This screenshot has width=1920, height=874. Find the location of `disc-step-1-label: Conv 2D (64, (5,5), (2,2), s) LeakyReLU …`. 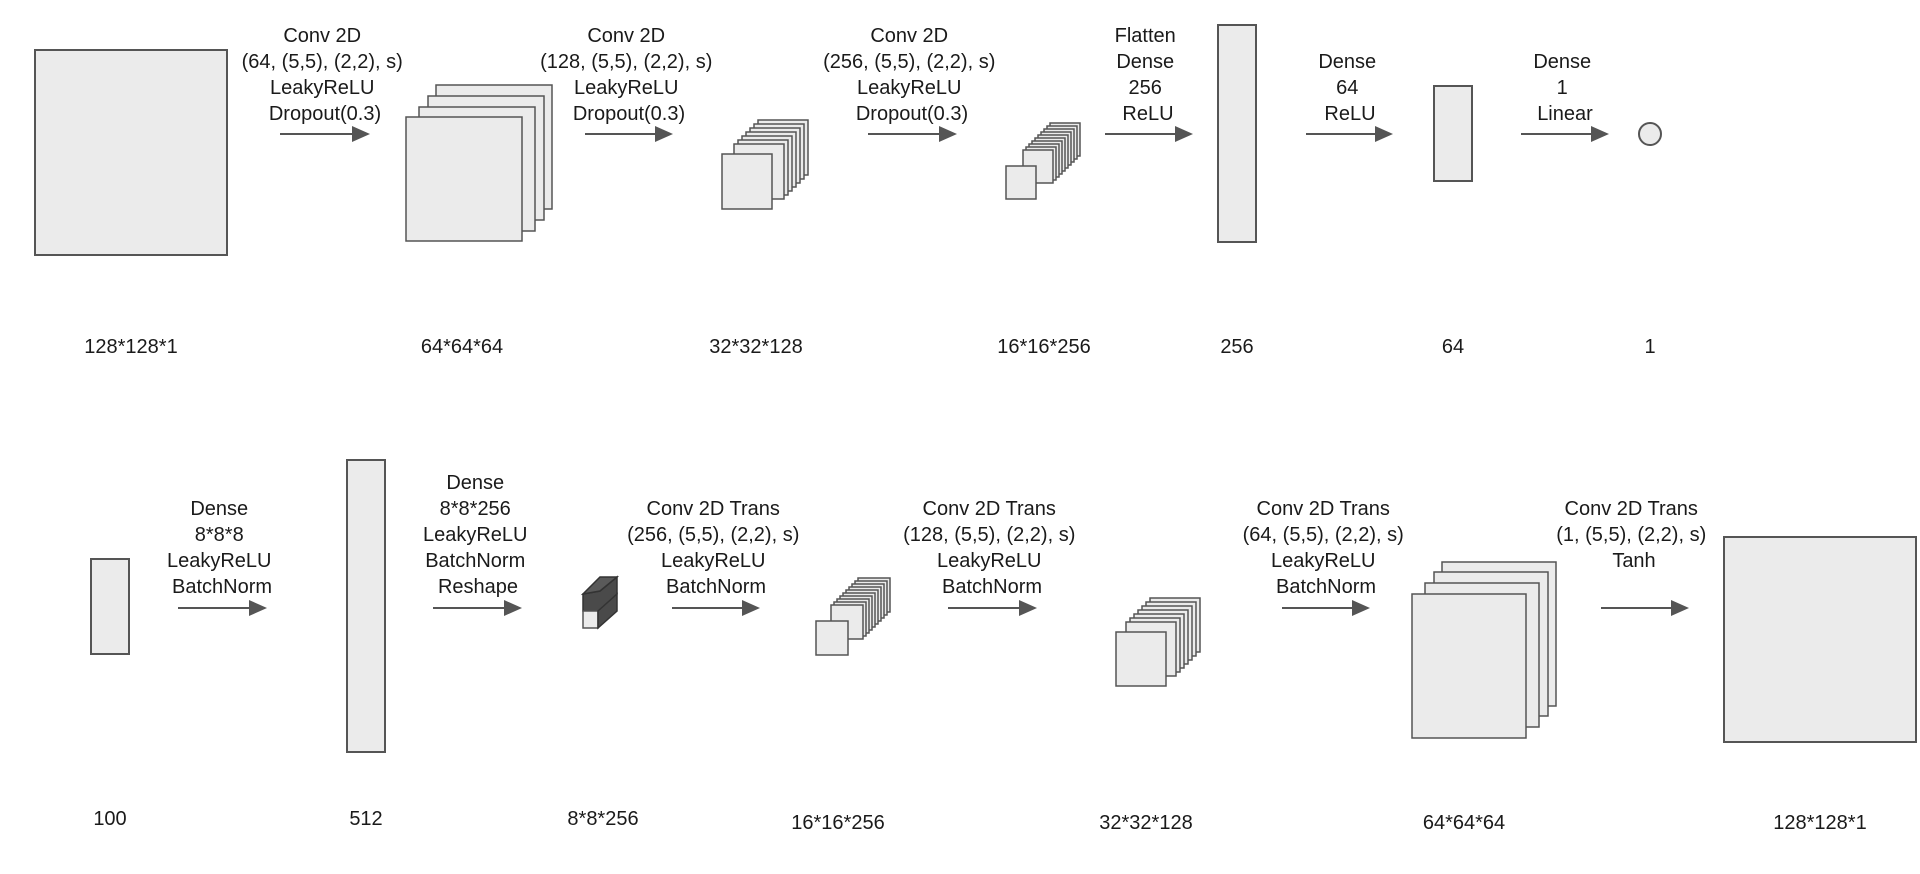

disc-step-1-label: Conv 2D (64, (5,5), (2,2), s) LeakyReLU … is located at coordinates (325, 75).